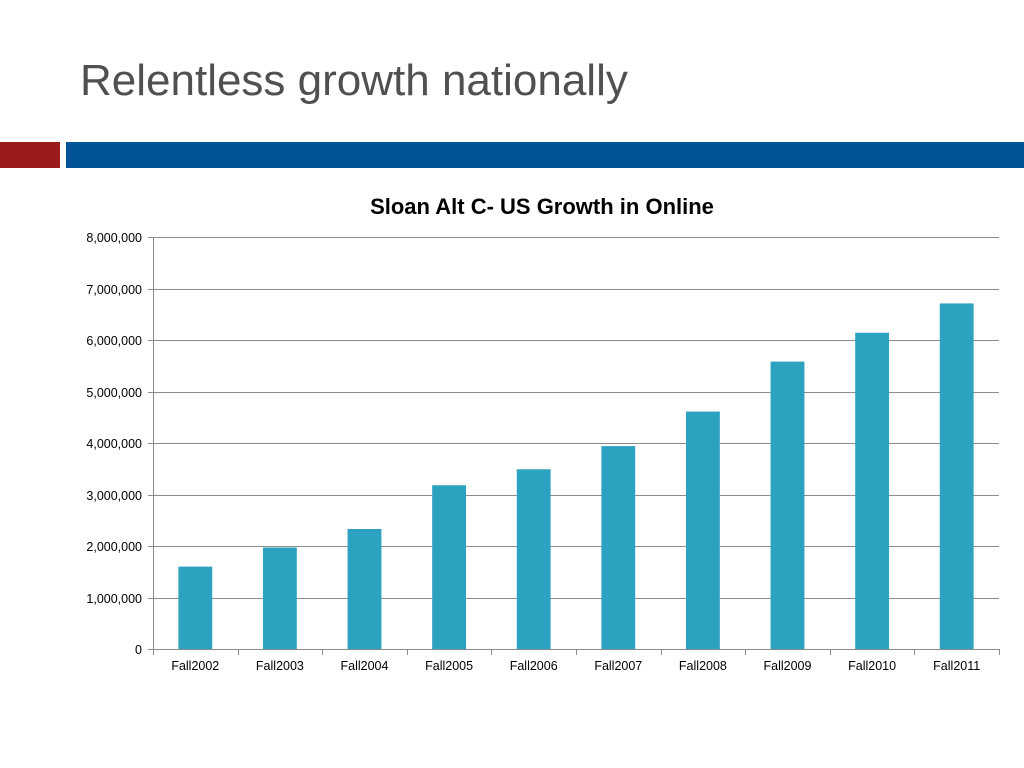 This screenshot has width=1024, height=768. Describe the element at coordinates (364, 589) in the screenshot. I see `bar-fall2004` at that location.